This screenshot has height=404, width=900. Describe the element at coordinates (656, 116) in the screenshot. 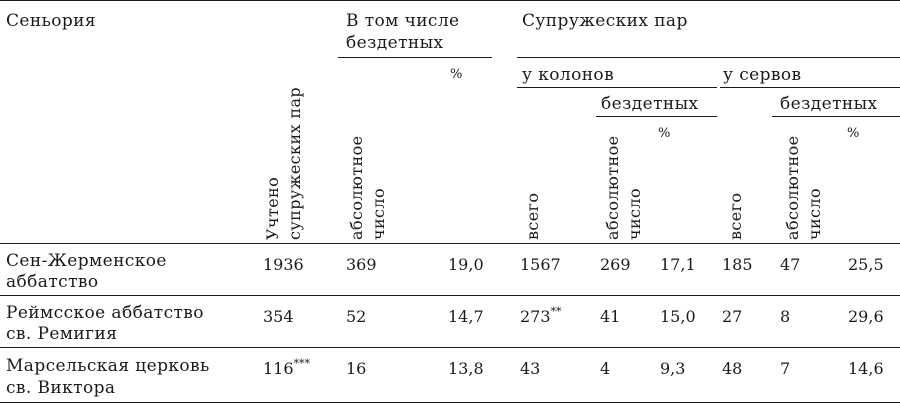

I see `rule-under-coloni-childless` at that location.